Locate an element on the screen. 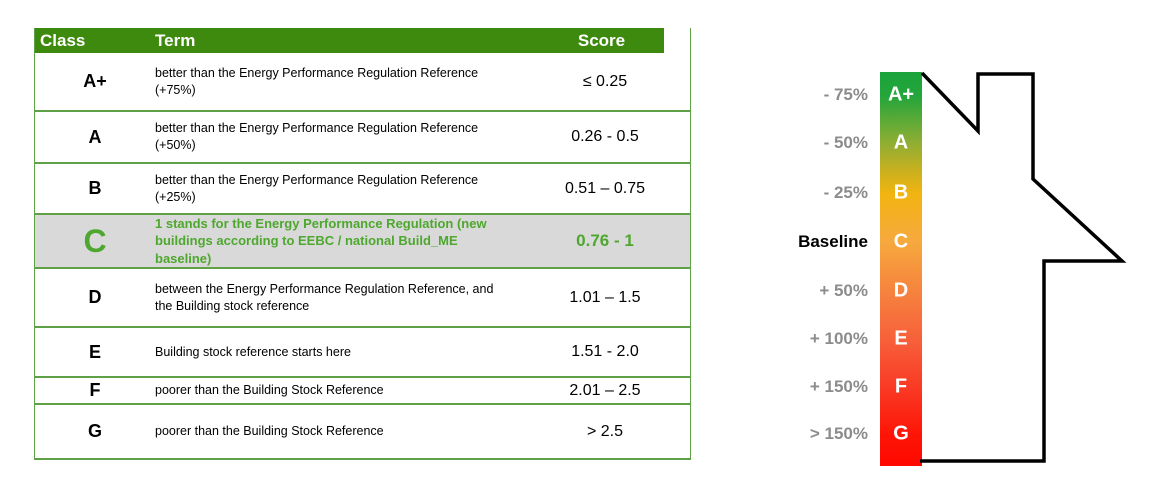 This screenshot has width=1174, height=493. table-header-row: Class Term Score is located at coordinates (349, 40).